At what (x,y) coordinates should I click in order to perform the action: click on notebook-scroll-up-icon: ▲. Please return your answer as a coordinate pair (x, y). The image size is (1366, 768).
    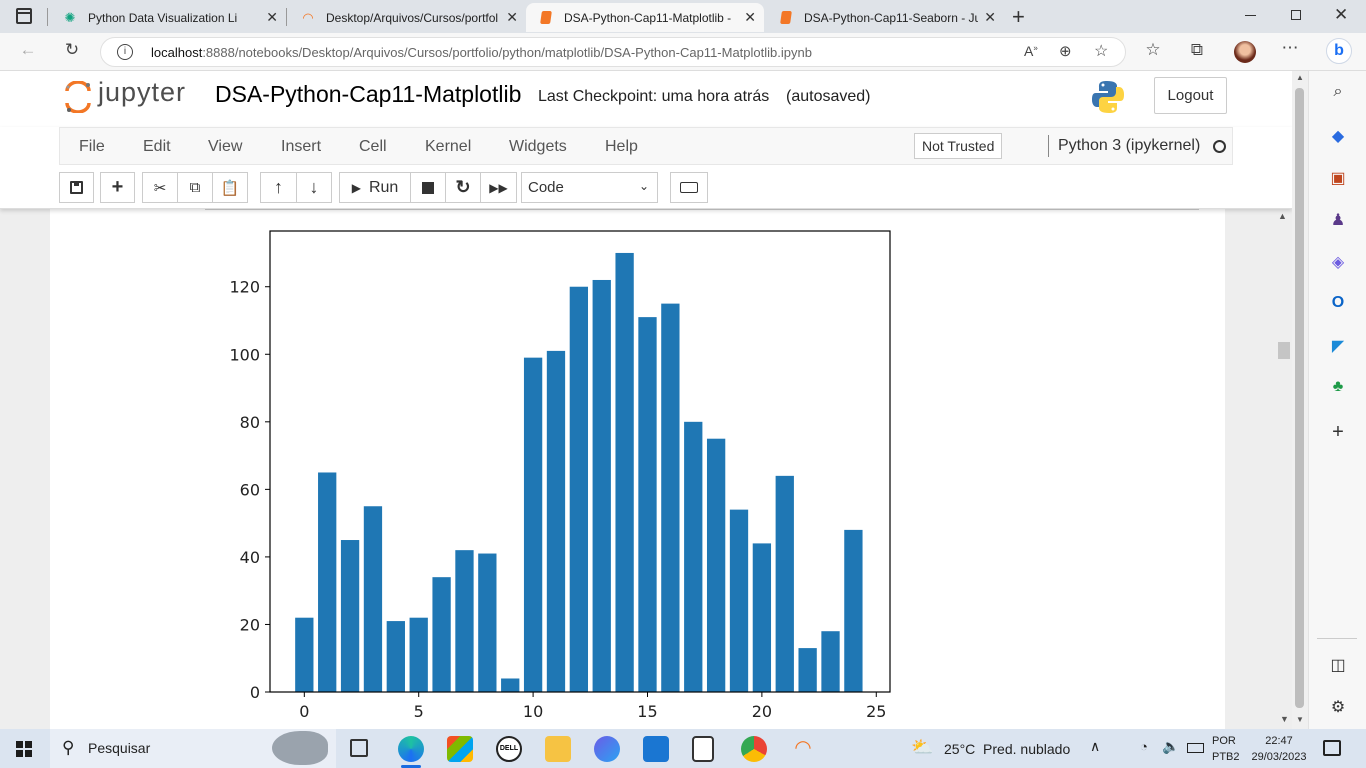
    Looking at the image, I should click on (1282, 216).